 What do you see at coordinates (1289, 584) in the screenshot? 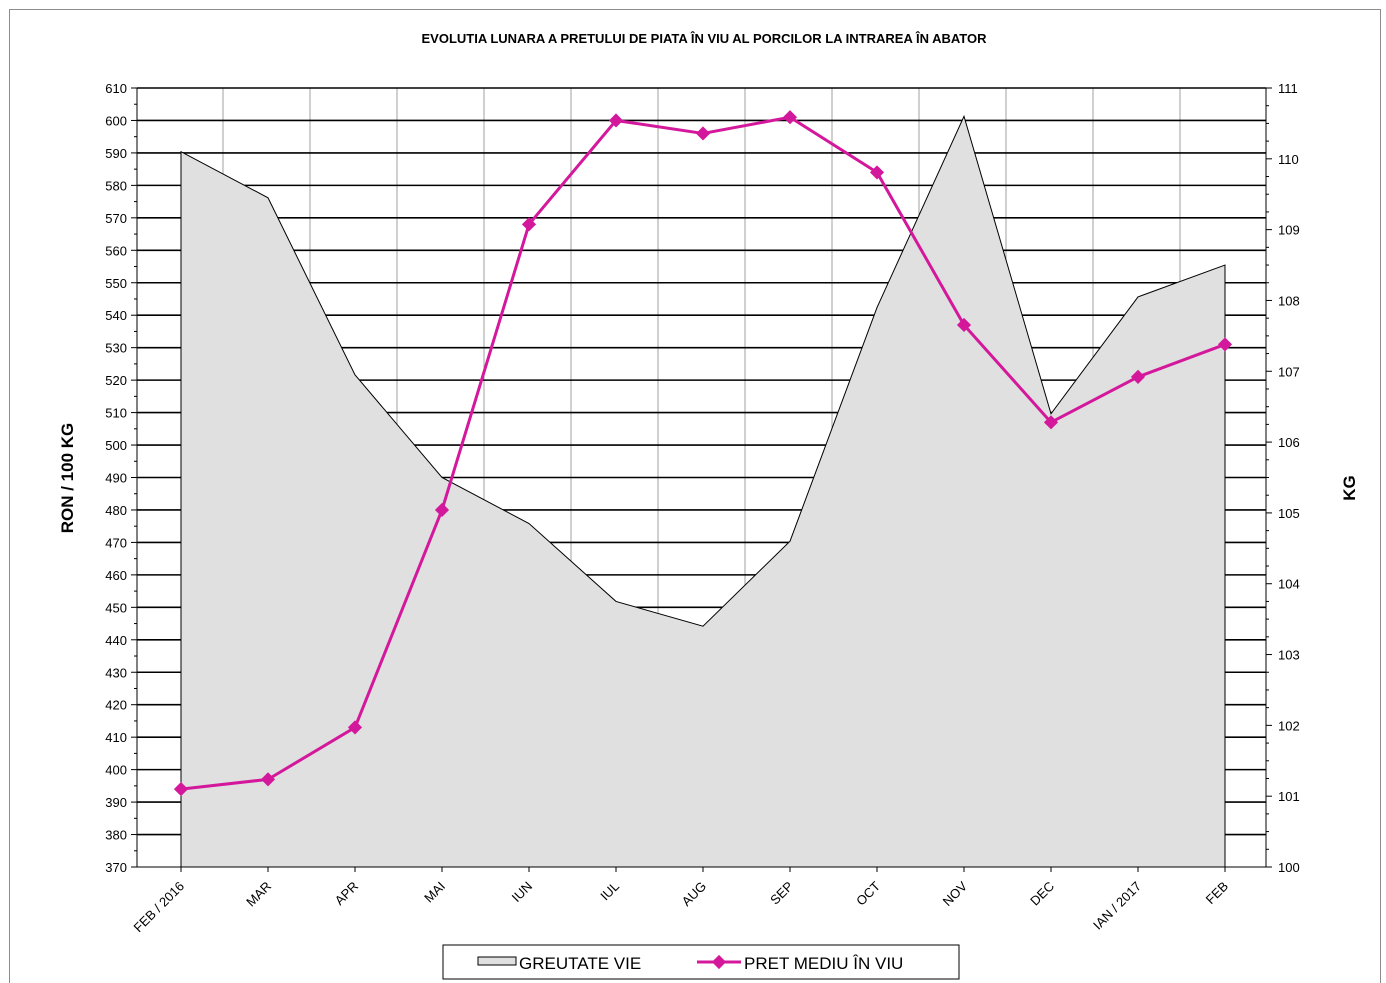
I see `y2-tick-label: 104` at bounding box center [1289, 584].